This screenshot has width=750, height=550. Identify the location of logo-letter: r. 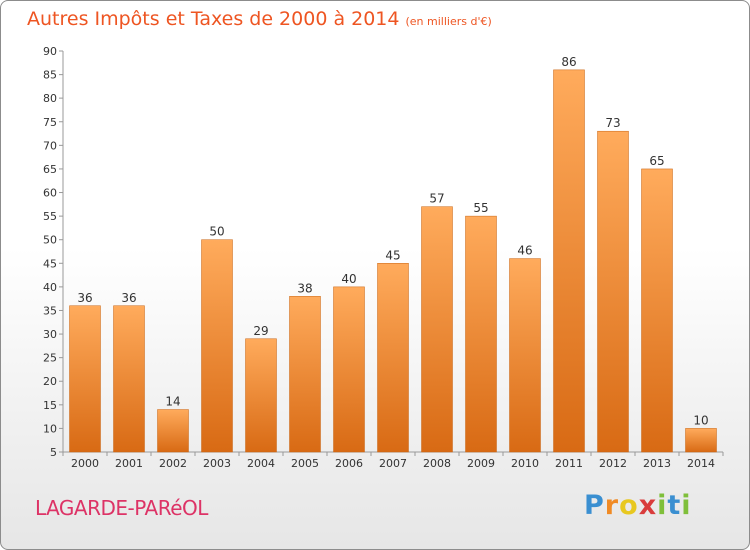
(612, 505).